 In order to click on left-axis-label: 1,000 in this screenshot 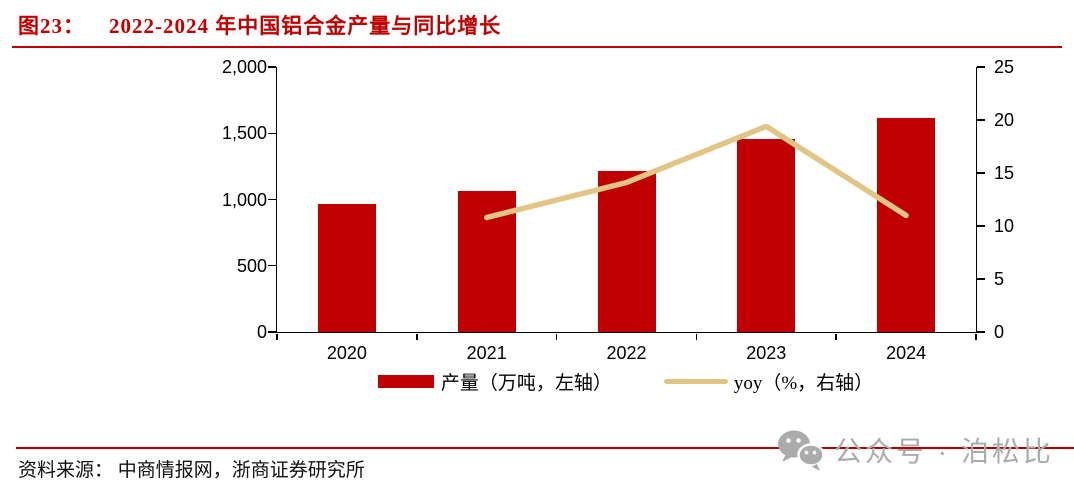, I will do `click(244, 199)`.